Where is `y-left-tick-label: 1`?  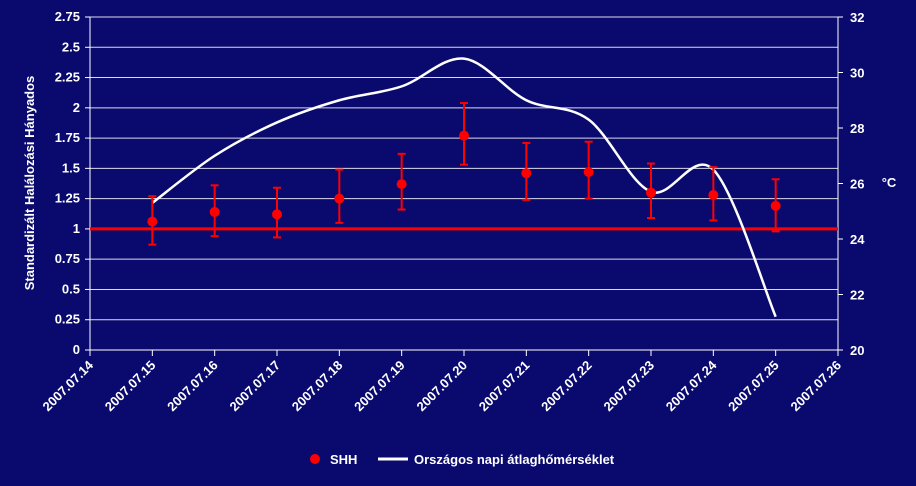 y-left-tick-label: 1 is located at coordinates (76, 228).